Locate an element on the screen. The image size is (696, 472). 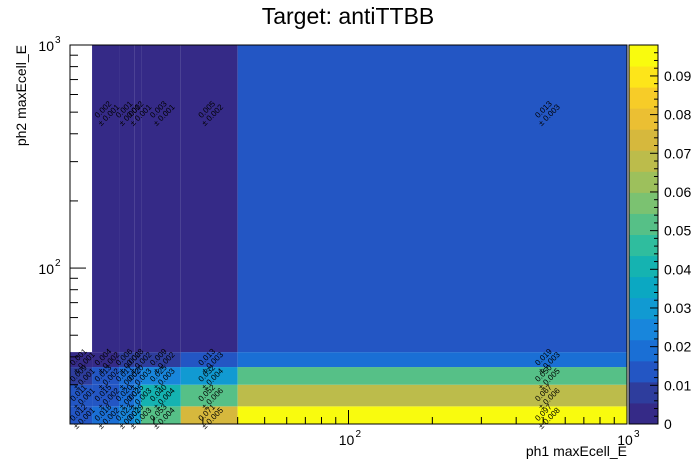
color-scale-axis: 0 0.01 0.02 0.03 0.04 0.05 0.06 0.07 0.08 0.09 is located at coordinates (670, 238).